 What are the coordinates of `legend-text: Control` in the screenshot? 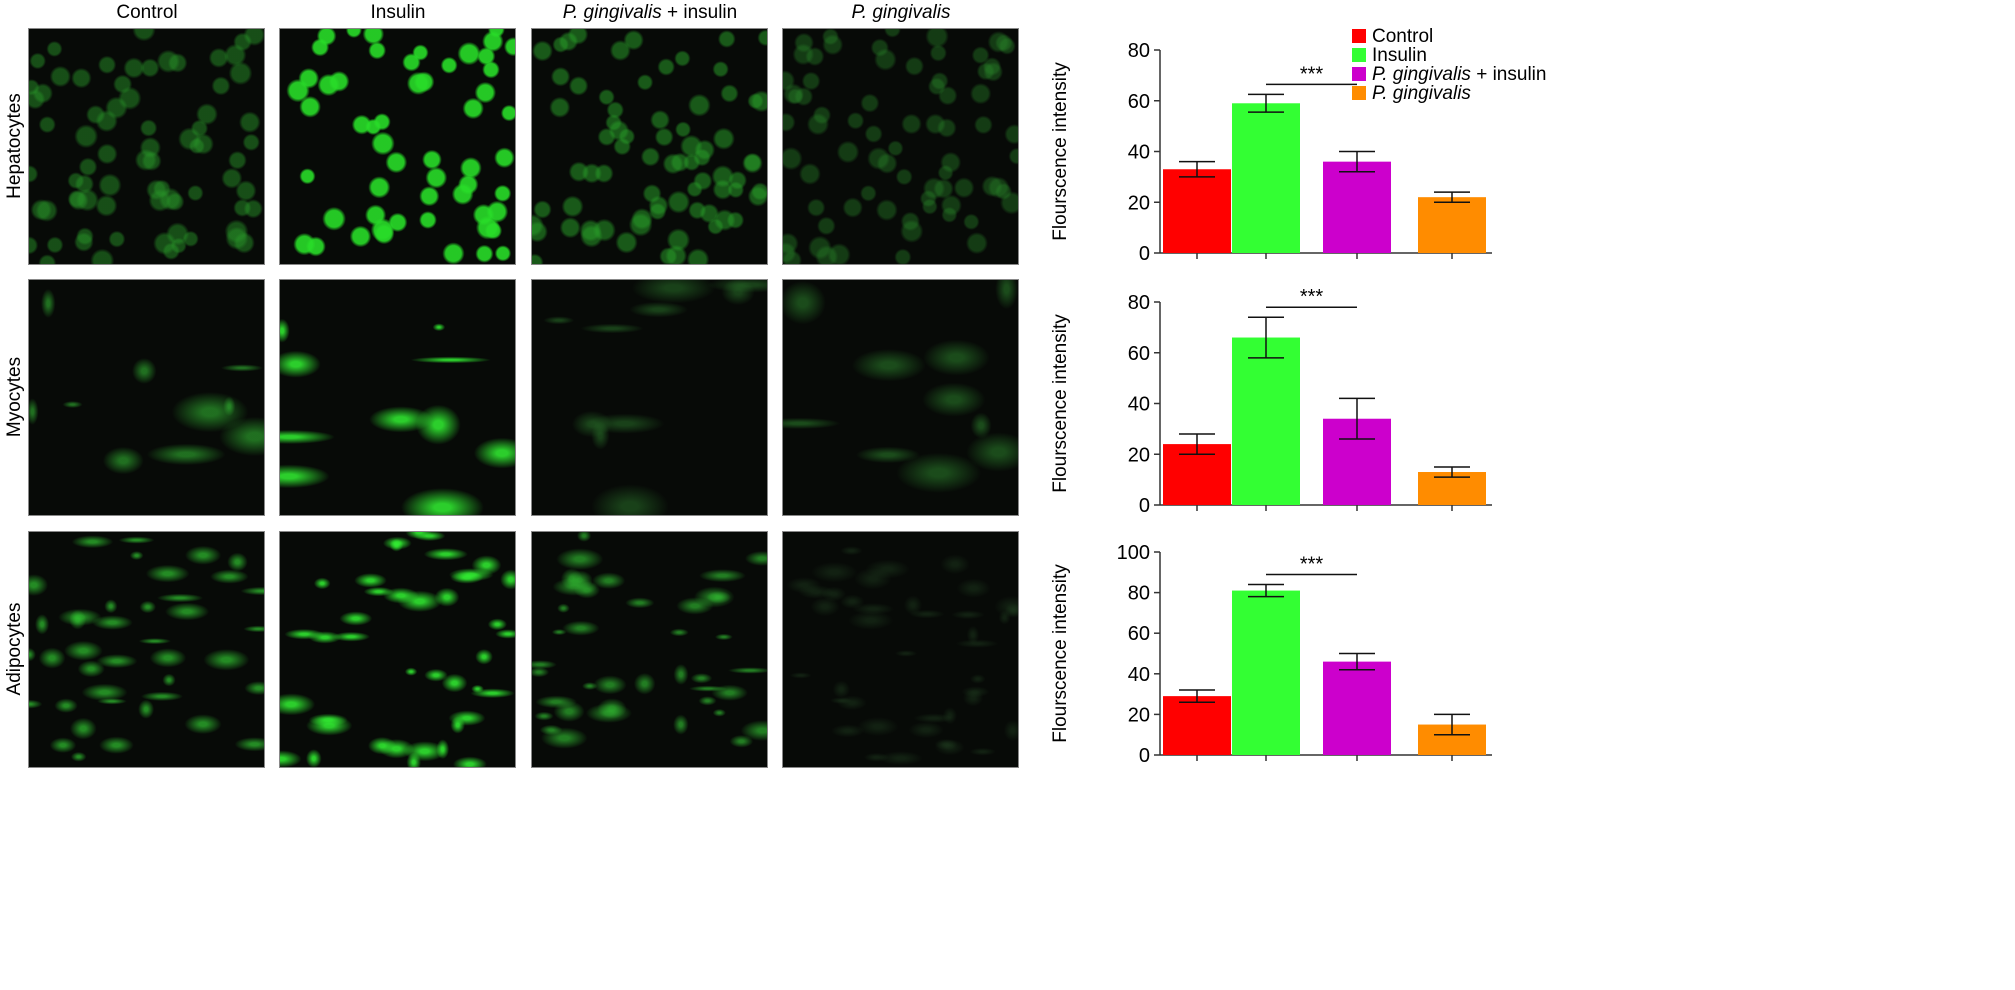 It's located at (1402, 37).